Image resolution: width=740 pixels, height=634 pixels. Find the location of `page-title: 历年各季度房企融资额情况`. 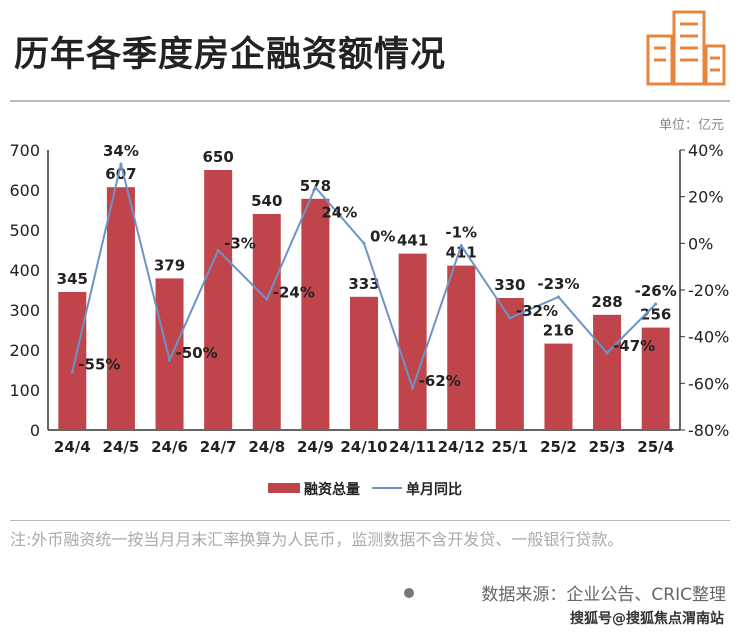

page-title: 历年各季度房企融资额情况 is located at coordinates (230, 55).